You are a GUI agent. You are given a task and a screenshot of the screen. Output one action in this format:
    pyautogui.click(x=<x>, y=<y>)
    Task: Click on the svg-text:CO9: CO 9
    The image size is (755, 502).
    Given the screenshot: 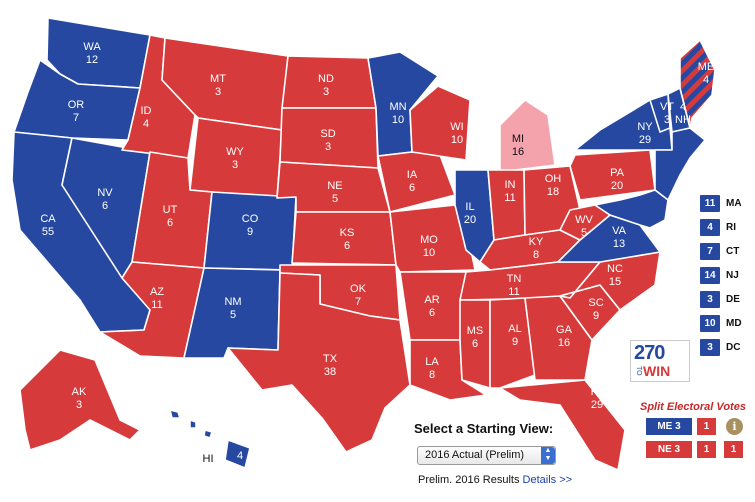 What is the action you would take?
    pyautogui.click(x=250, y=225)
    